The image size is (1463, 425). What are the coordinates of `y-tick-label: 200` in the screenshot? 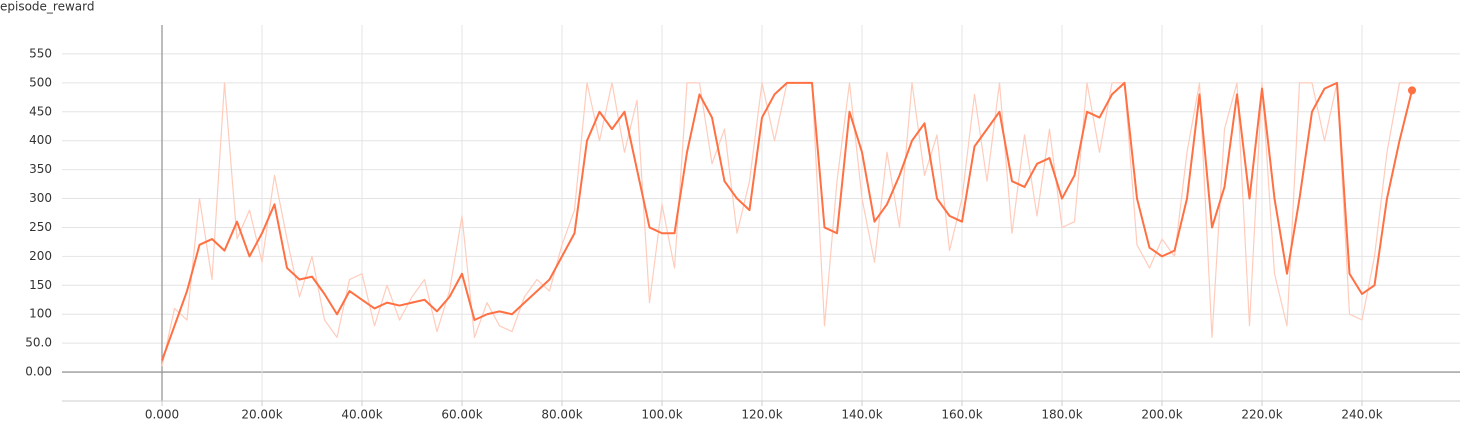 It's located at (40, 256).